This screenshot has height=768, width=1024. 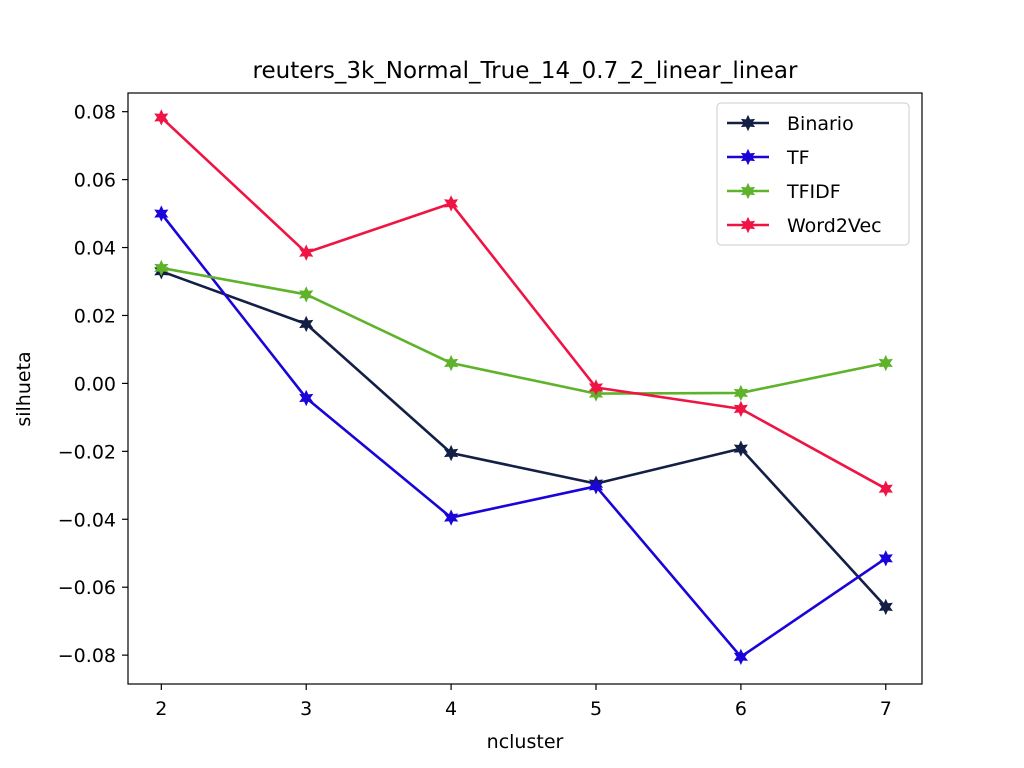 I want to click on y-tick-label: 0.02, so click(x=95, y=316).